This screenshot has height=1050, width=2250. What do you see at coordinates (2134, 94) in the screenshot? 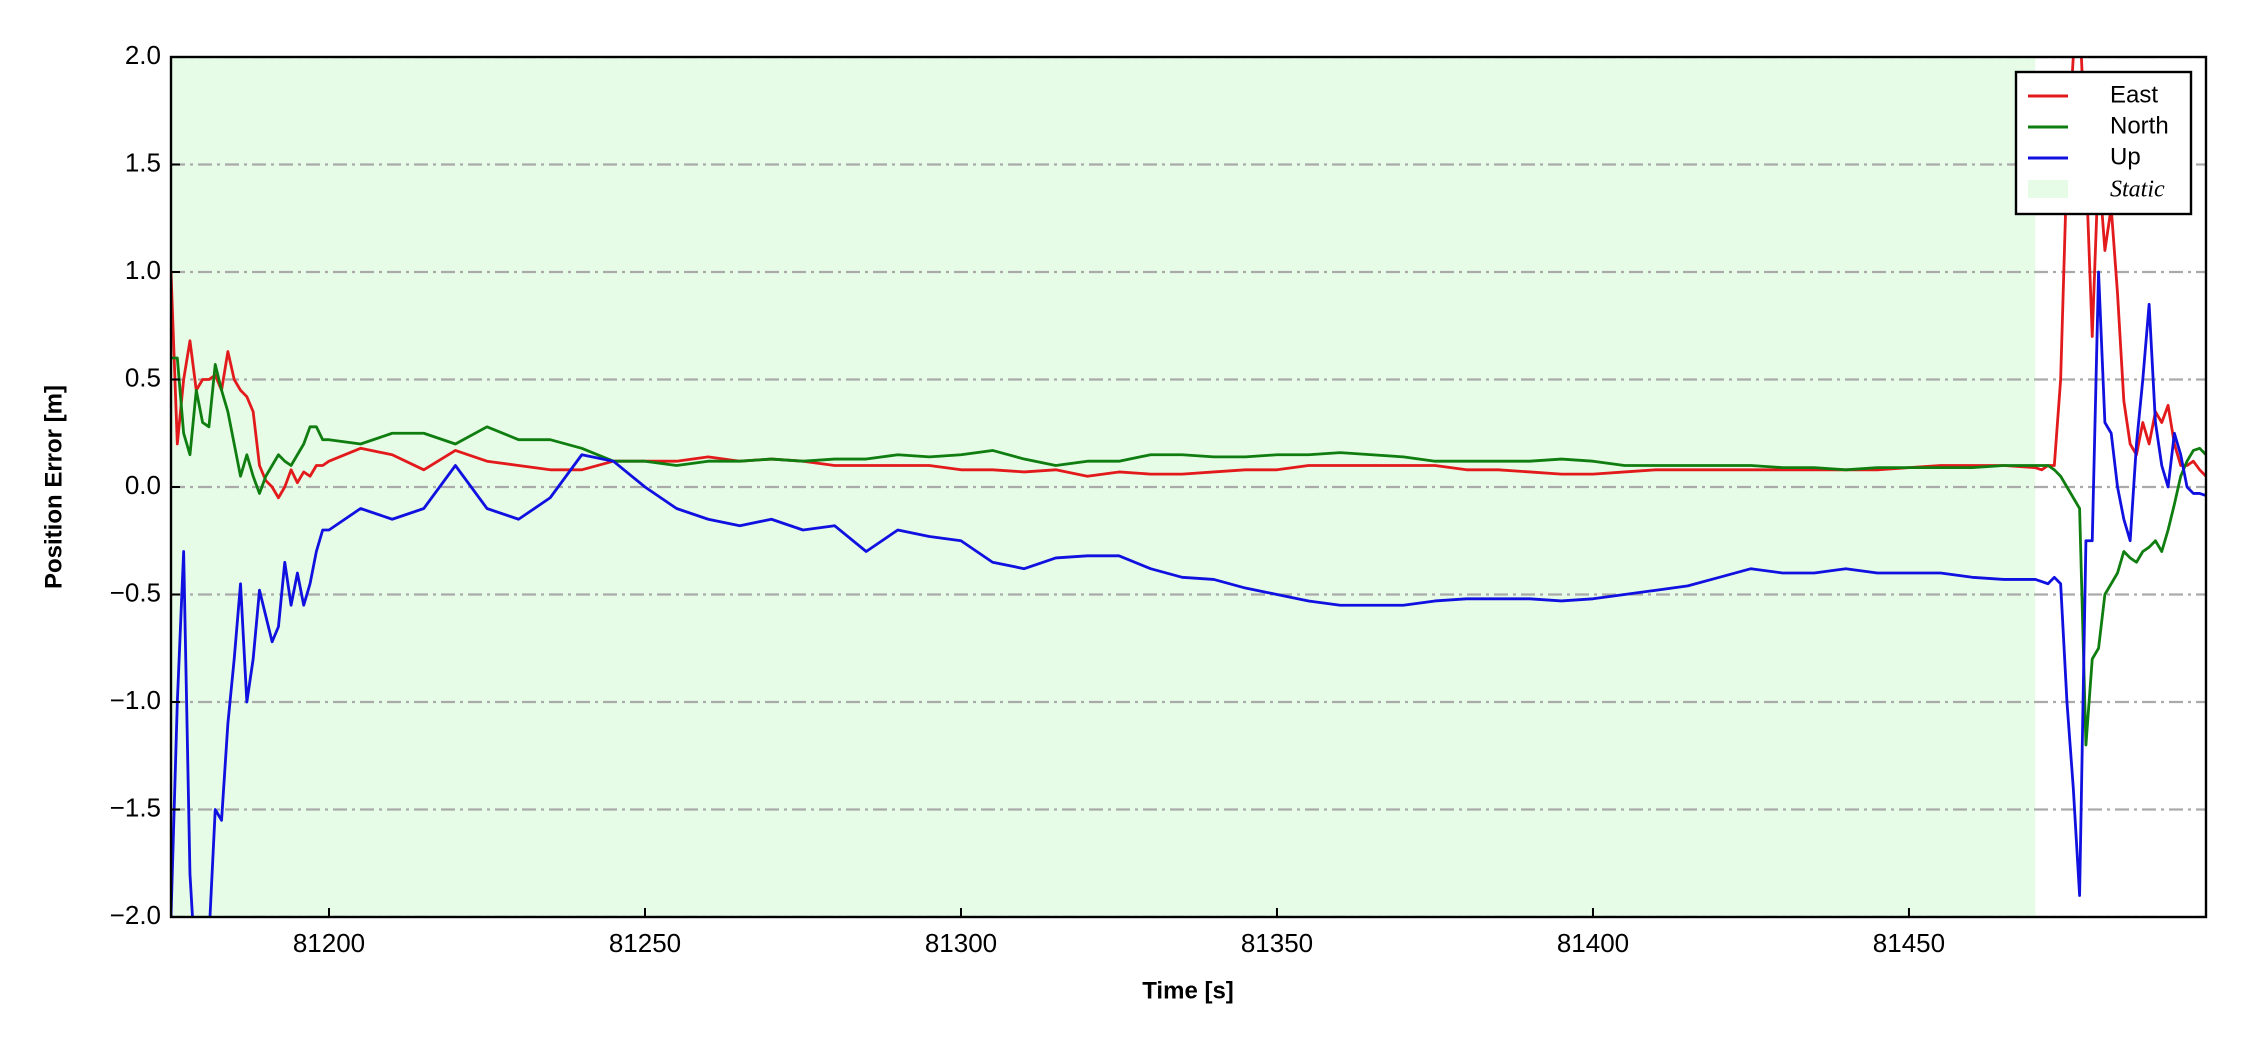
I see `legend-label: East` at bounding box center [2134, 94].